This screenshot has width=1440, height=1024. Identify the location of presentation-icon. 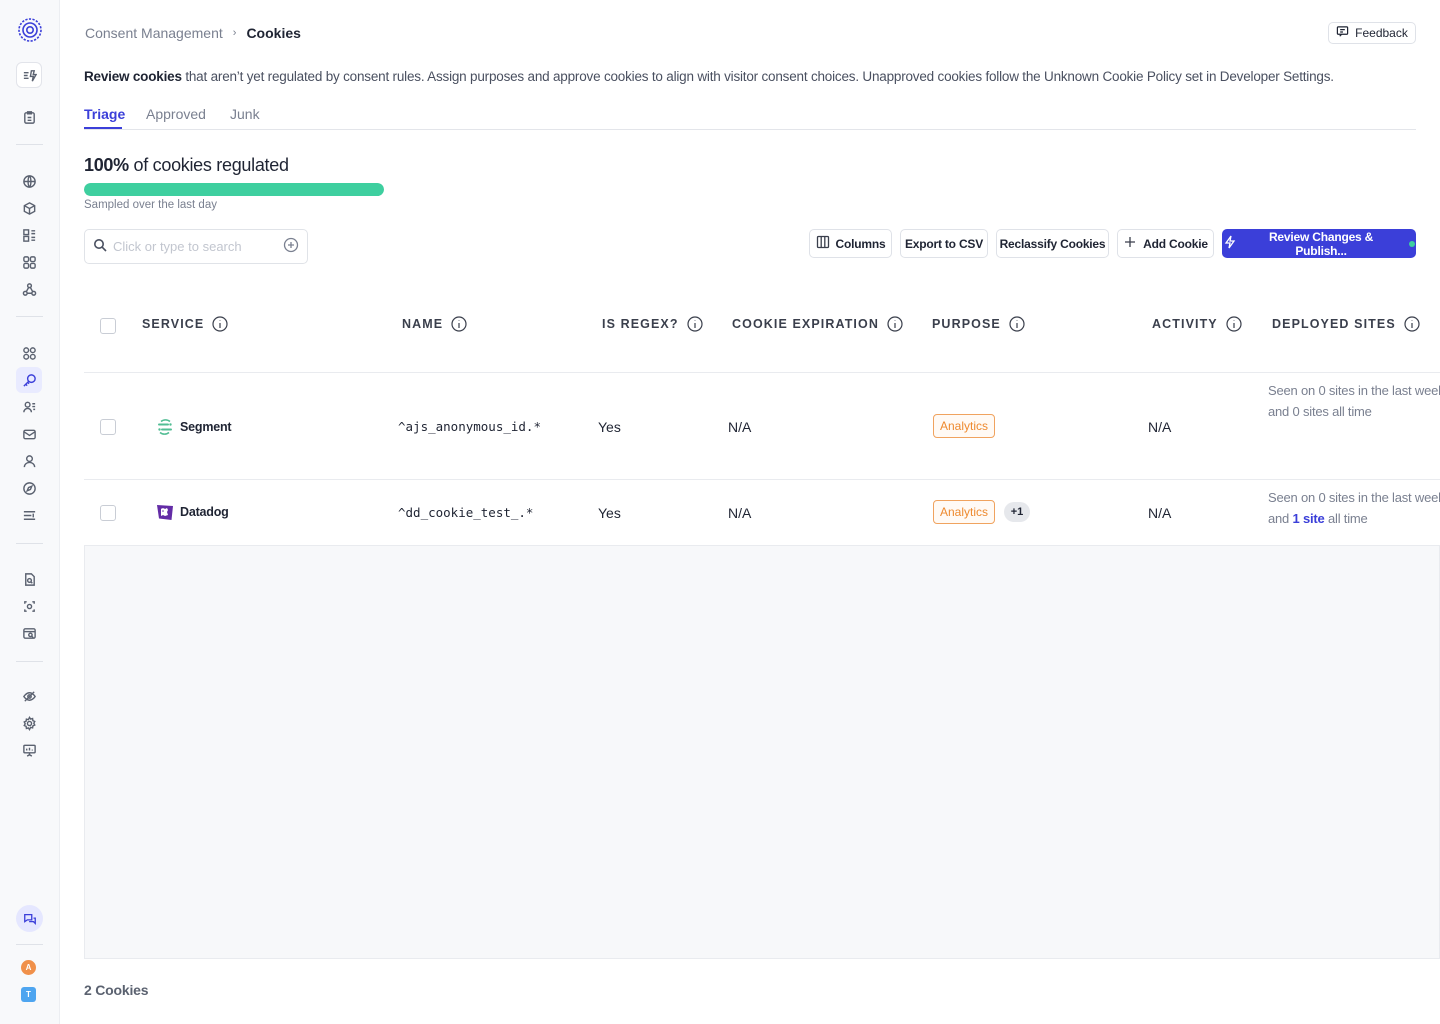
(29, 750).